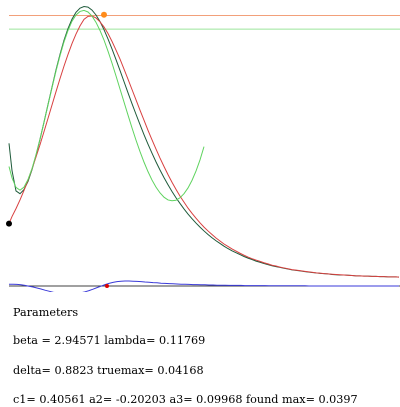  What do you see at coordinates (108, 370) in the screenshot?
I see `parameters-delta-truemax: delta= 0.8823 truemax= 0.04168` at bounding box center [108, 370].